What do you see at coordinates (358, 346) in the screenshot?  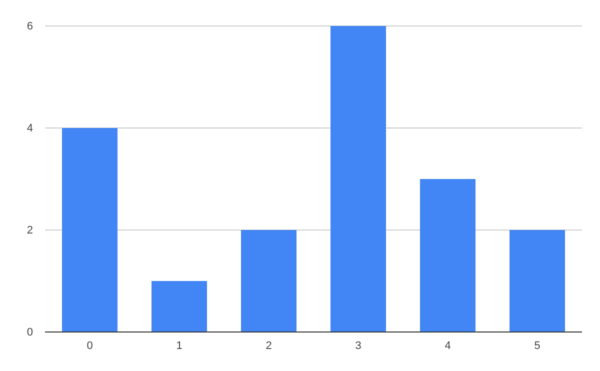 I see `x-tick-label: 3` at bounding box center [358, 346].